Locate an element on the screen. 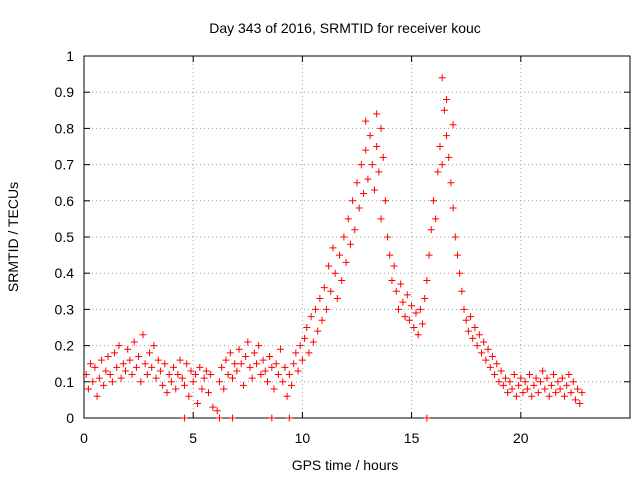 Image resolution: width=640 pixels, height=480 pixels. y-tick-label: 0 is located at coordinates (70, 418).